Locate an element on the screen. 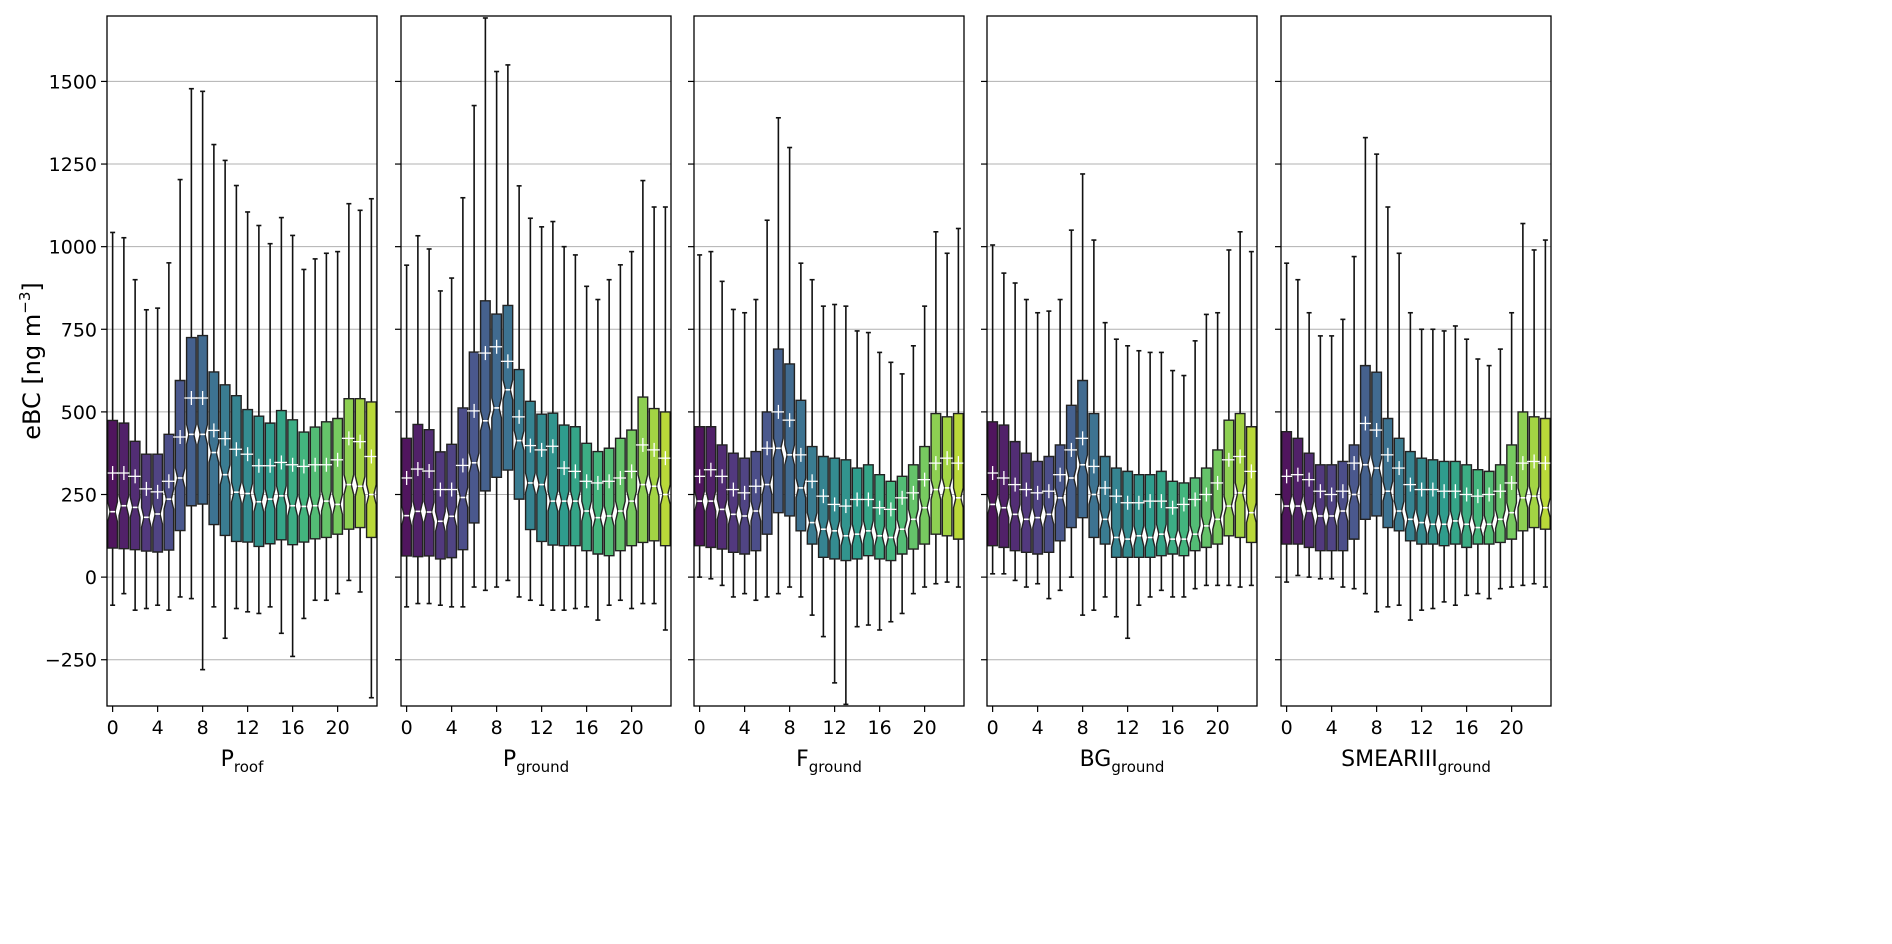 This screenshot has width=1892, height=944. y-tick-label: 0 is located at coordinates (91, 578).